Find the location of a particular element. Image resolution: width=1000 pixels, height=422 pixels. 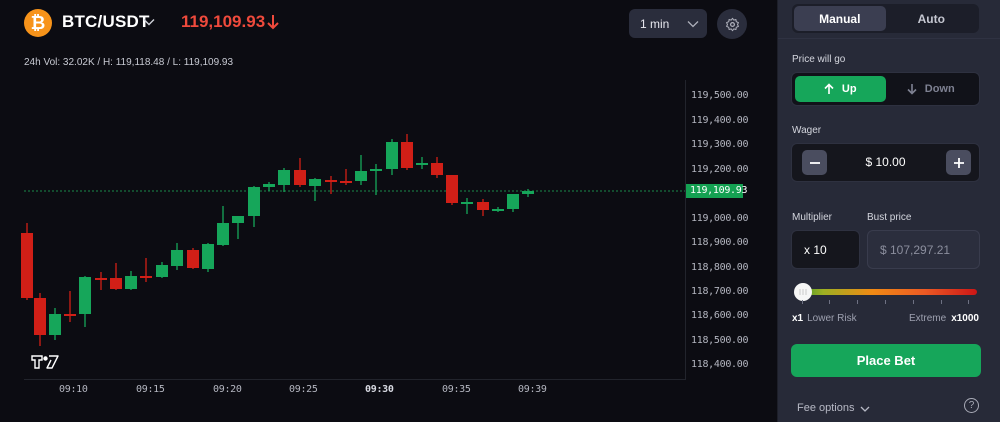

wager-input: $ 10.00 is located at coordinates (885, 162).